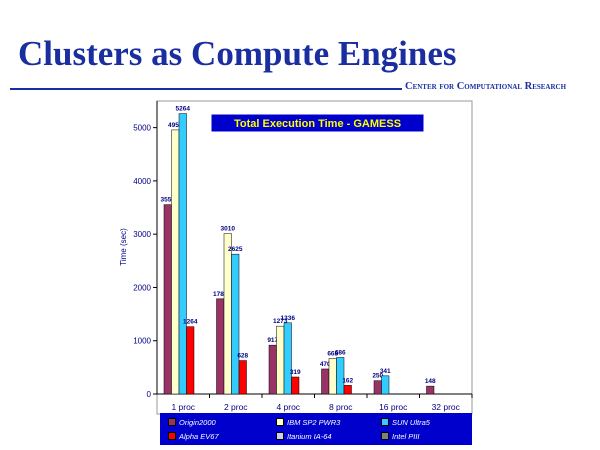  Describe the element at coordinates (235, 249) in the screenshot. I see `bar-label-1-2: 2625` at that location.